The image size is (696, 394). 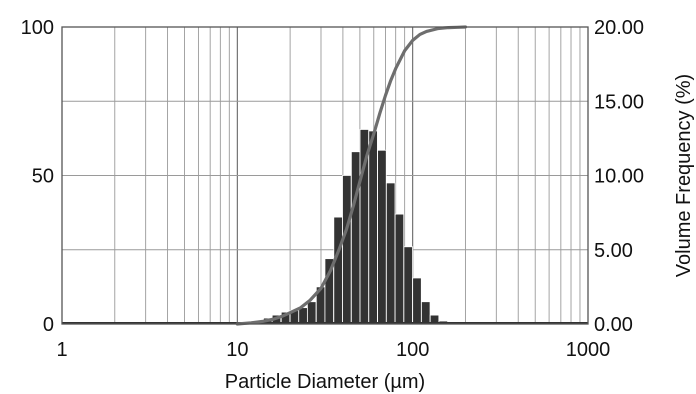 What do you see at coordinates (412, 350) in the screenshot?
I see `x-tick-label: 100` at bounding box center [412, 350].